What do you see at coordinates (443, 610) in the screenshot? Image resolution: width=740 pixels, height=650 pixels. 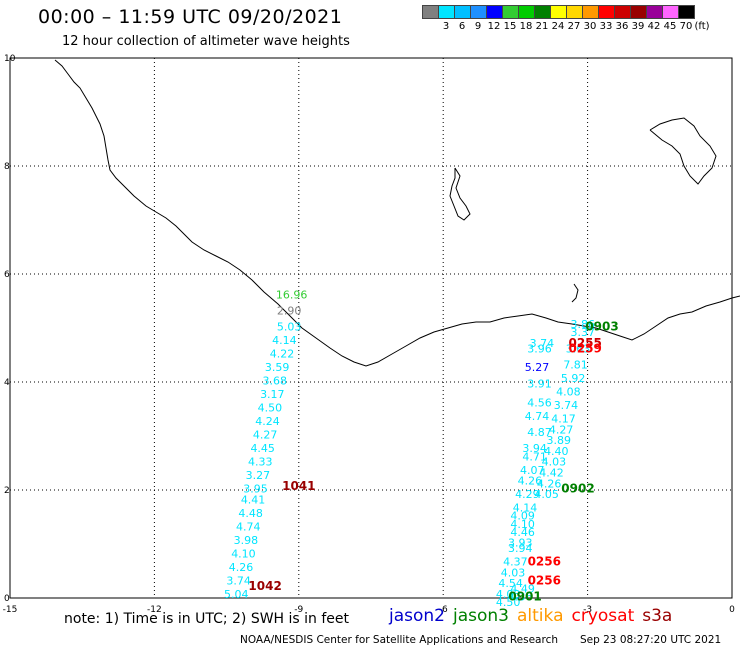 I see `x-tick-label: -6` at bounding box center [443, 610].